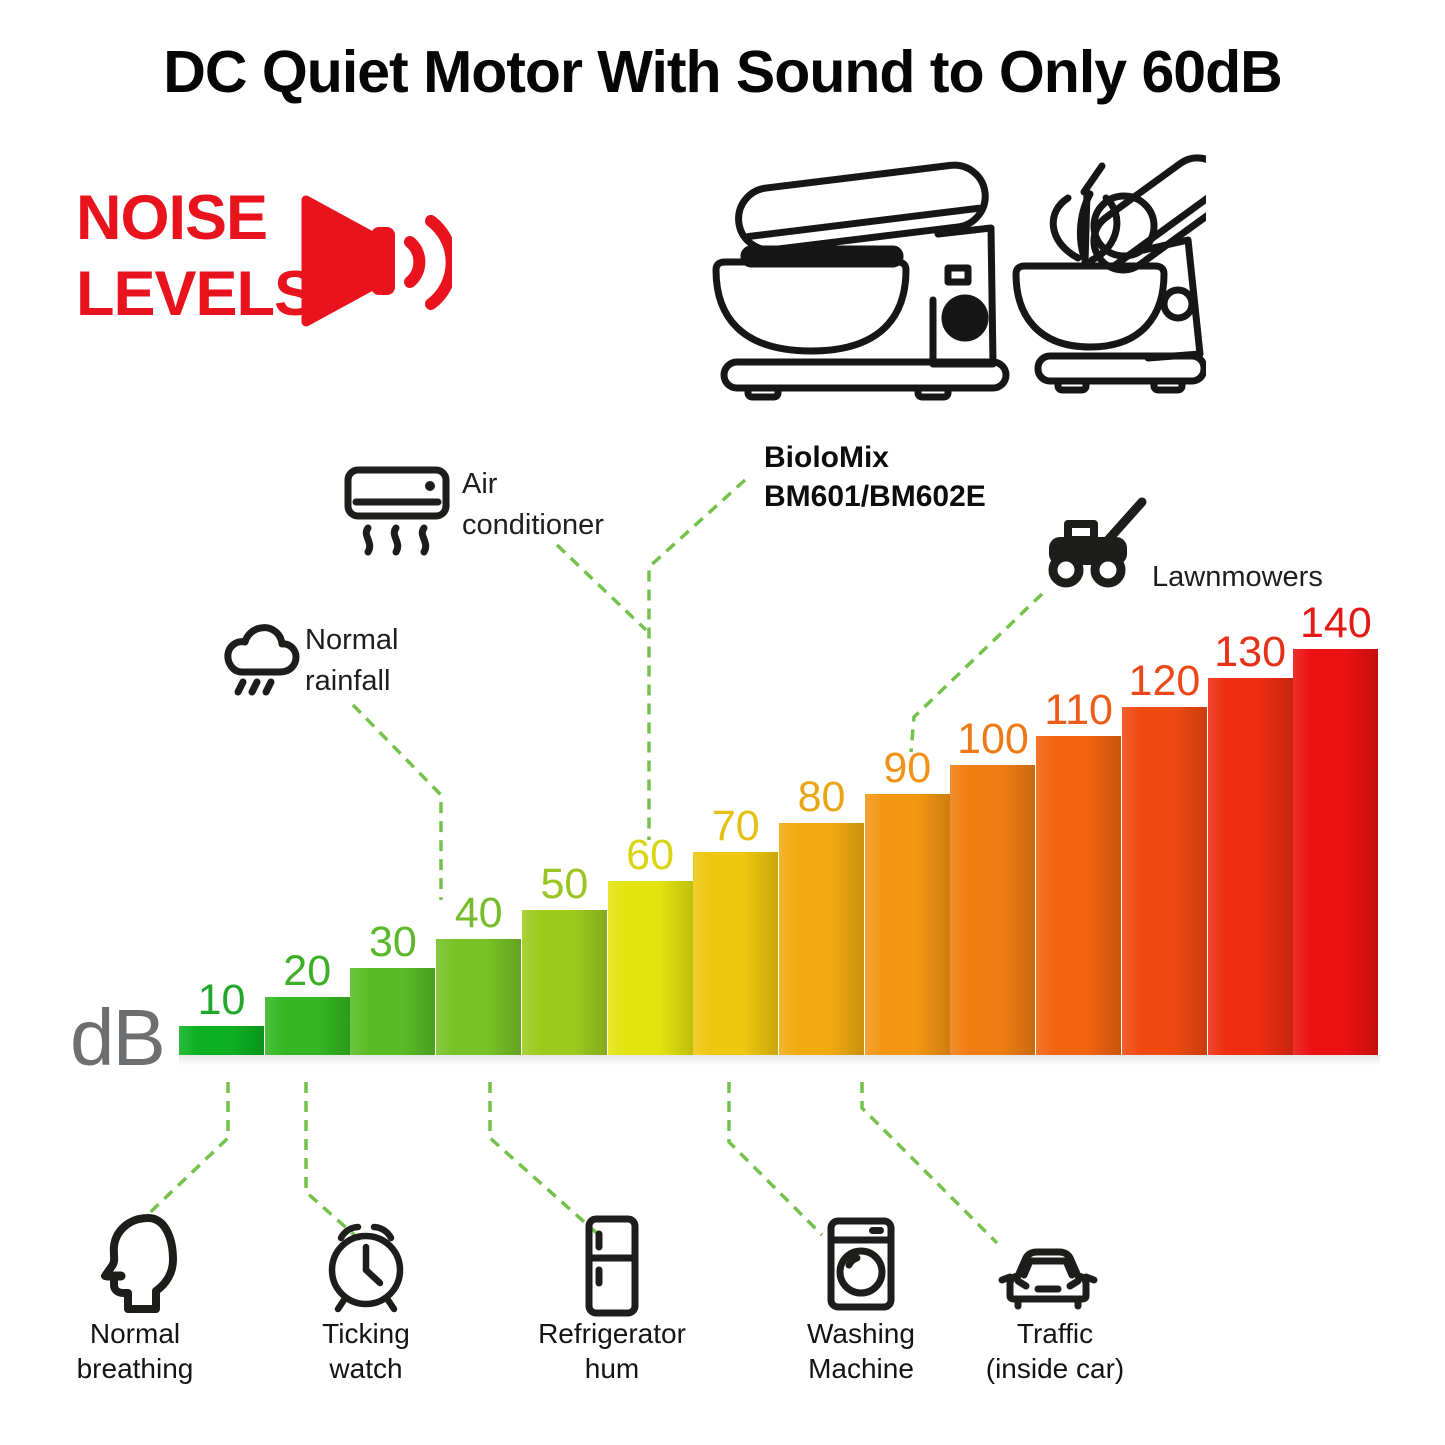 The width and height of the screenshot is (1445, 1445). What do you see at coordinates (393, 942) in the screenshot?
I see `bar-value-30: 30` at bounding box center [393, 942].